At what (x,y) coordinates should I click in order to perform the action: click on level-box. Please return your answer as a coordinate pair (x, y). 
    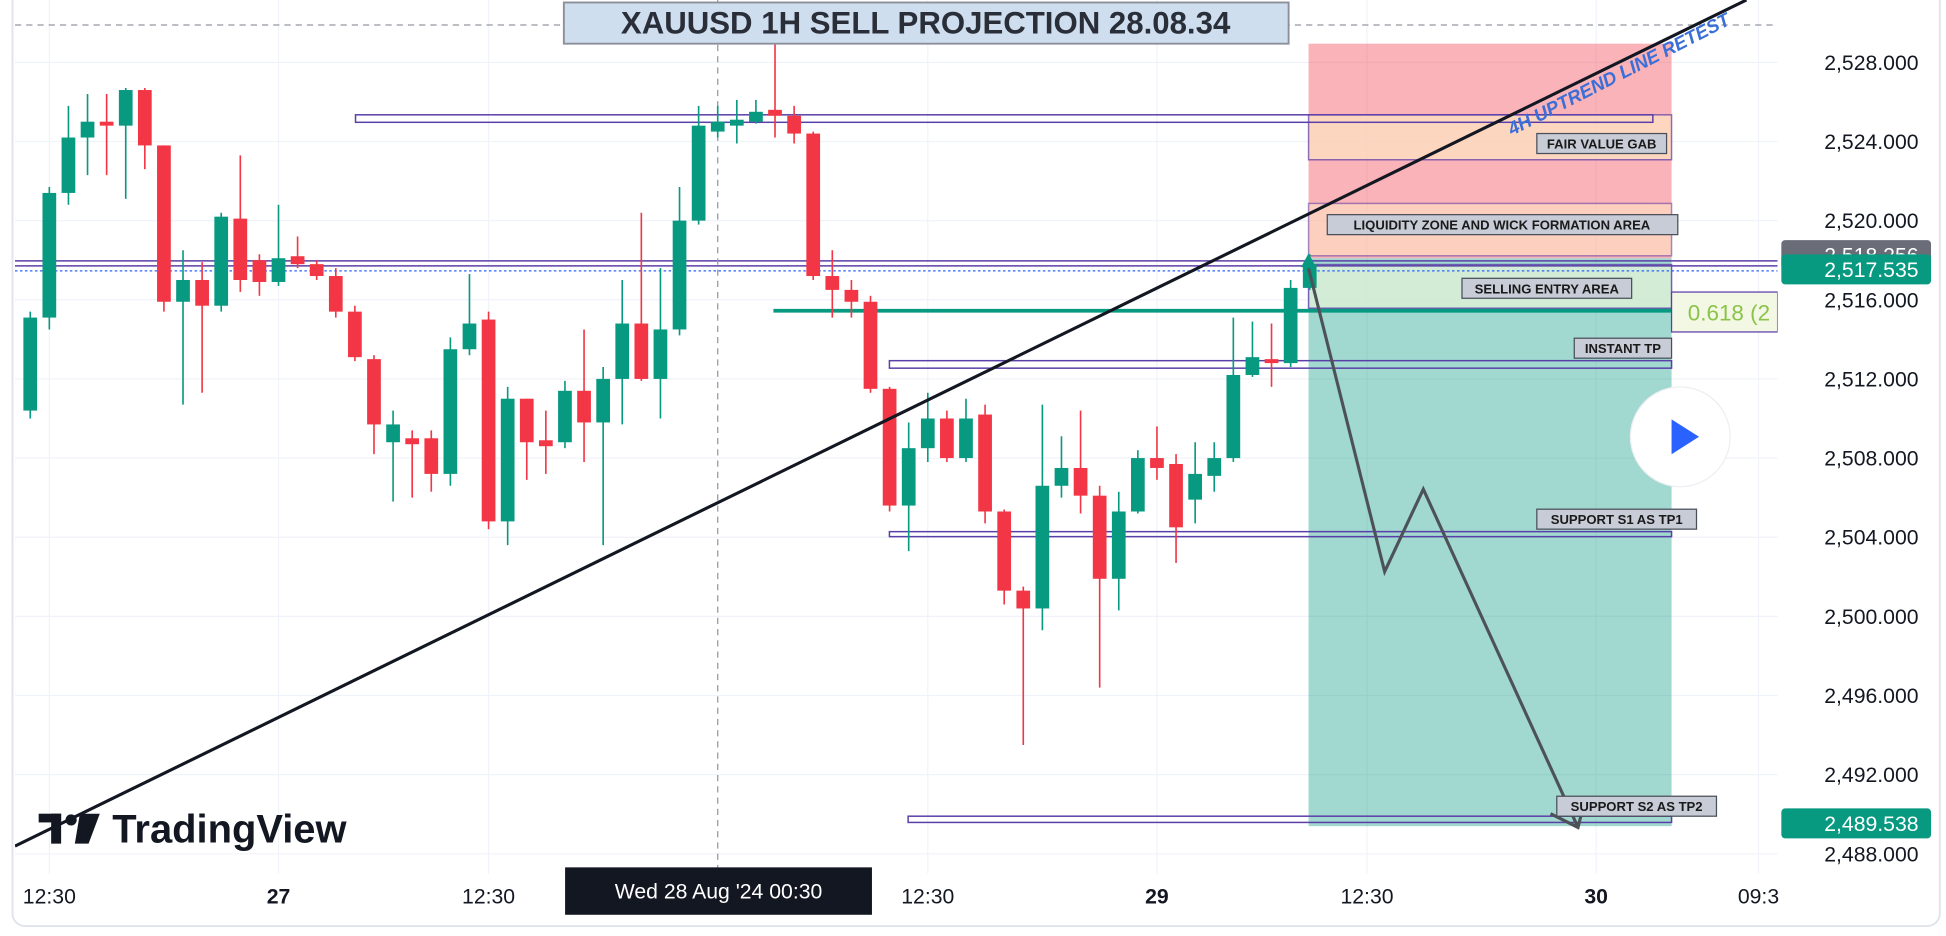
    Looking at the image, I should click on (1004, 119).